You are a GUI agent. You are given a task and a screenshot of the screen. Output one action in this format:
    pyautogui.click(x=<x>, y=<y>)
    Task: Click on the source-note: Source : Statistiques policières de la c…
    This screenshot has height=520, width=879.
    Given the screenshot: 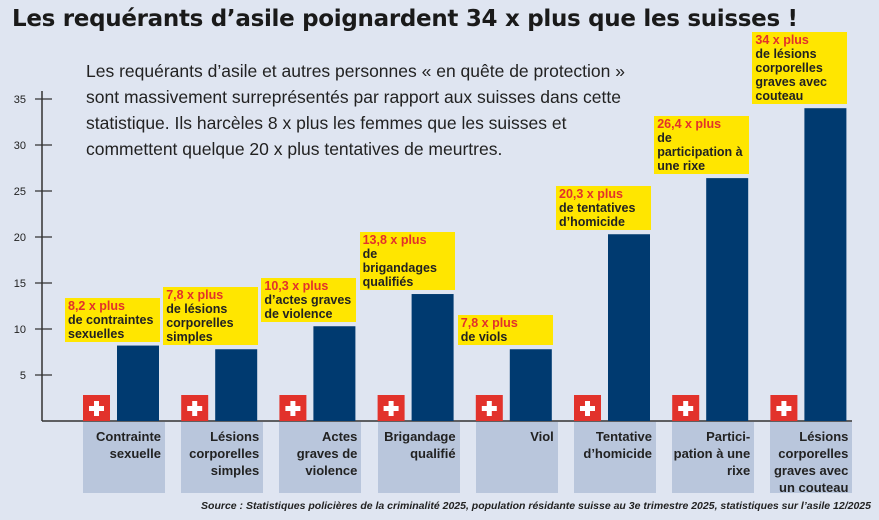 What is the action you would take?
    pyautogui.click(x=536, y=506)
    